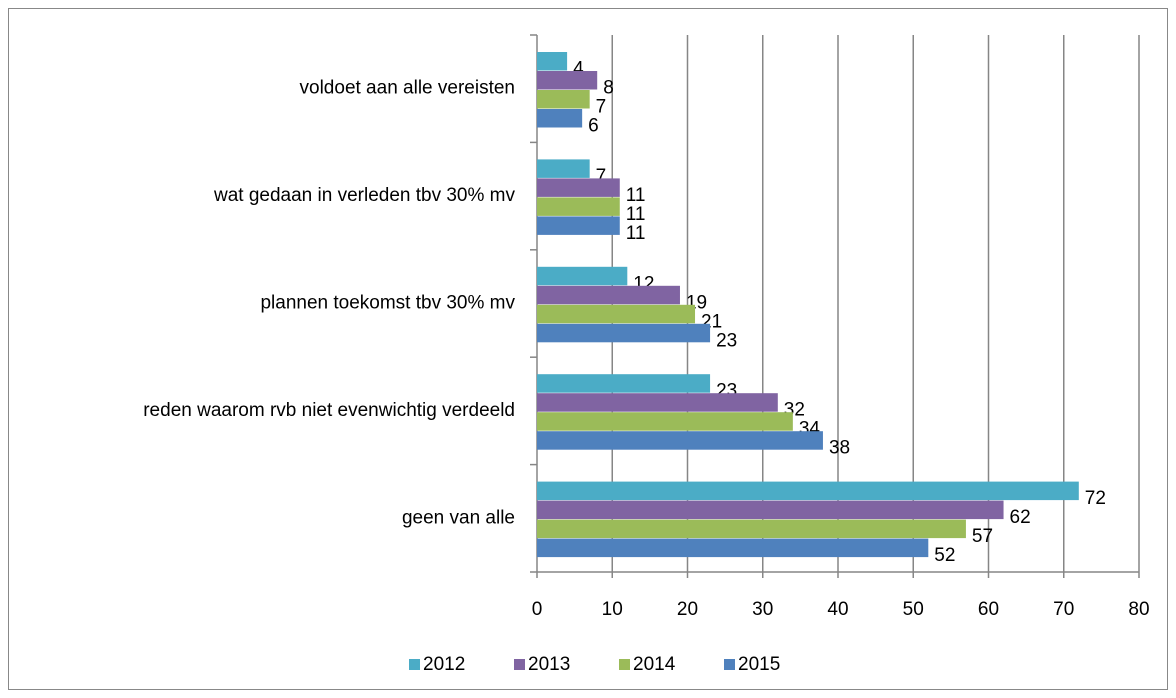 This screenshot has height=698, width=1176. Describe the element at coordinates (944, 555) in the screenshot. I see `data-label: 52` at that location.